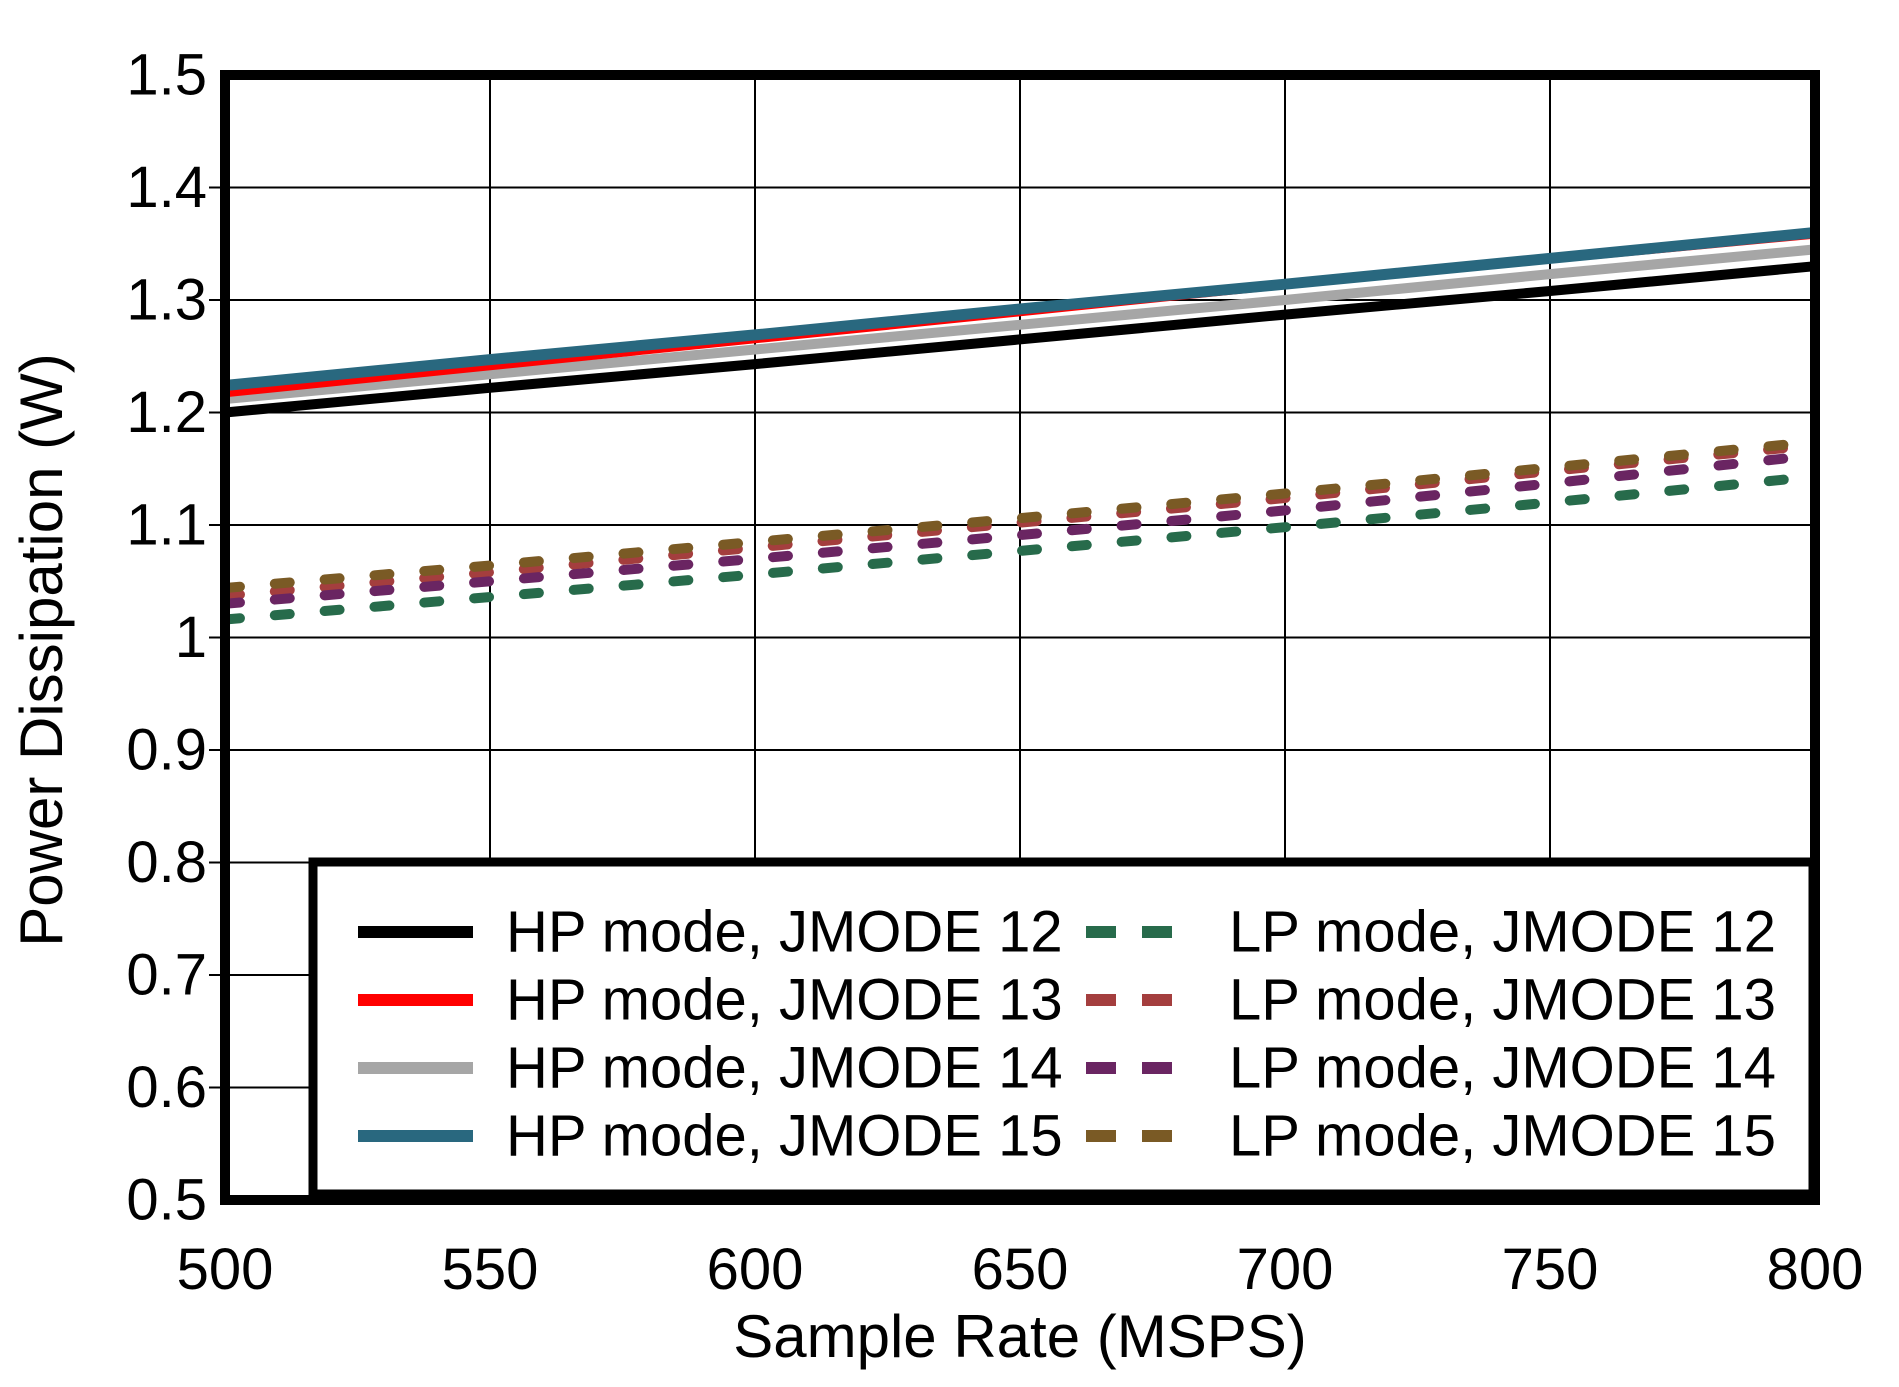  Describe the element at coordinates (166, 300) in the screenshot. I see `y-tick-label: 1.3` at that location.